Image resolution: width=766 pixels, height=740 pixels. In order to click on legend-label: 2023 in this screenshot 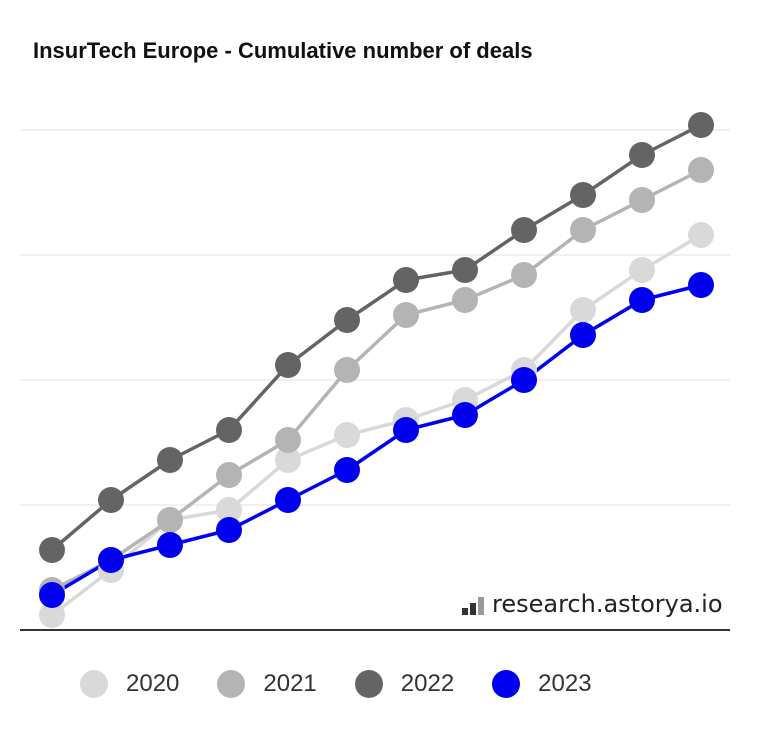, I will do `click(565, 683)`.